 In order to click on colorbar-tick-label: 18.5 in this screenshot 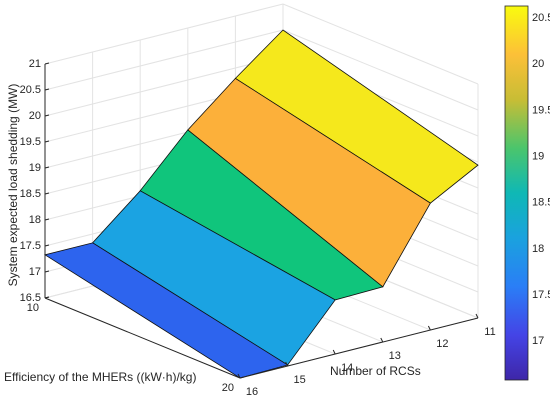, I will do `click(541, 203)`.